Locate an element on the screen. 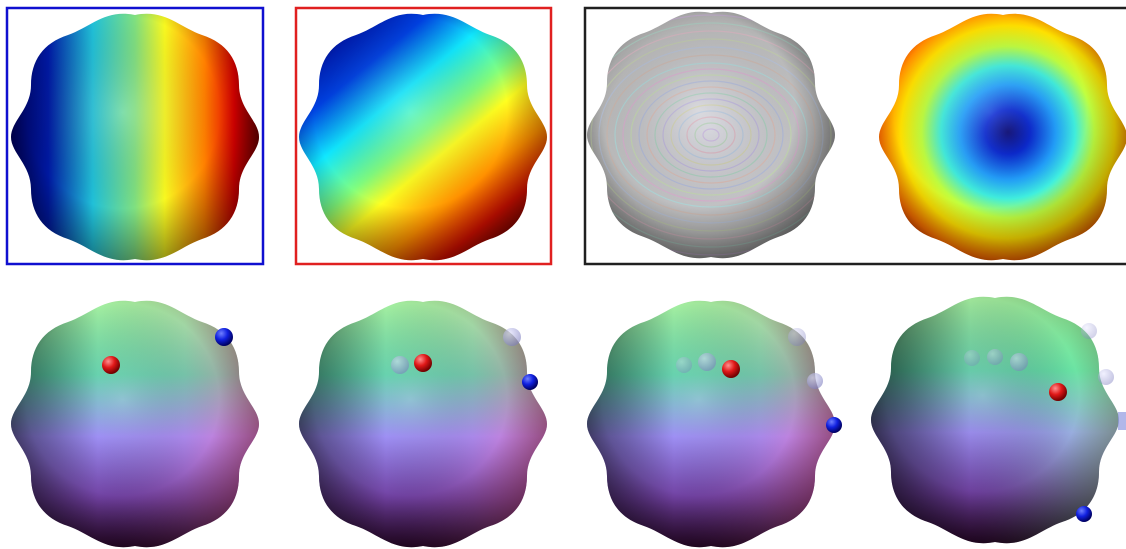 This screenshot has height=549, width=1126. panel-b is located at coordinates (423, 136).